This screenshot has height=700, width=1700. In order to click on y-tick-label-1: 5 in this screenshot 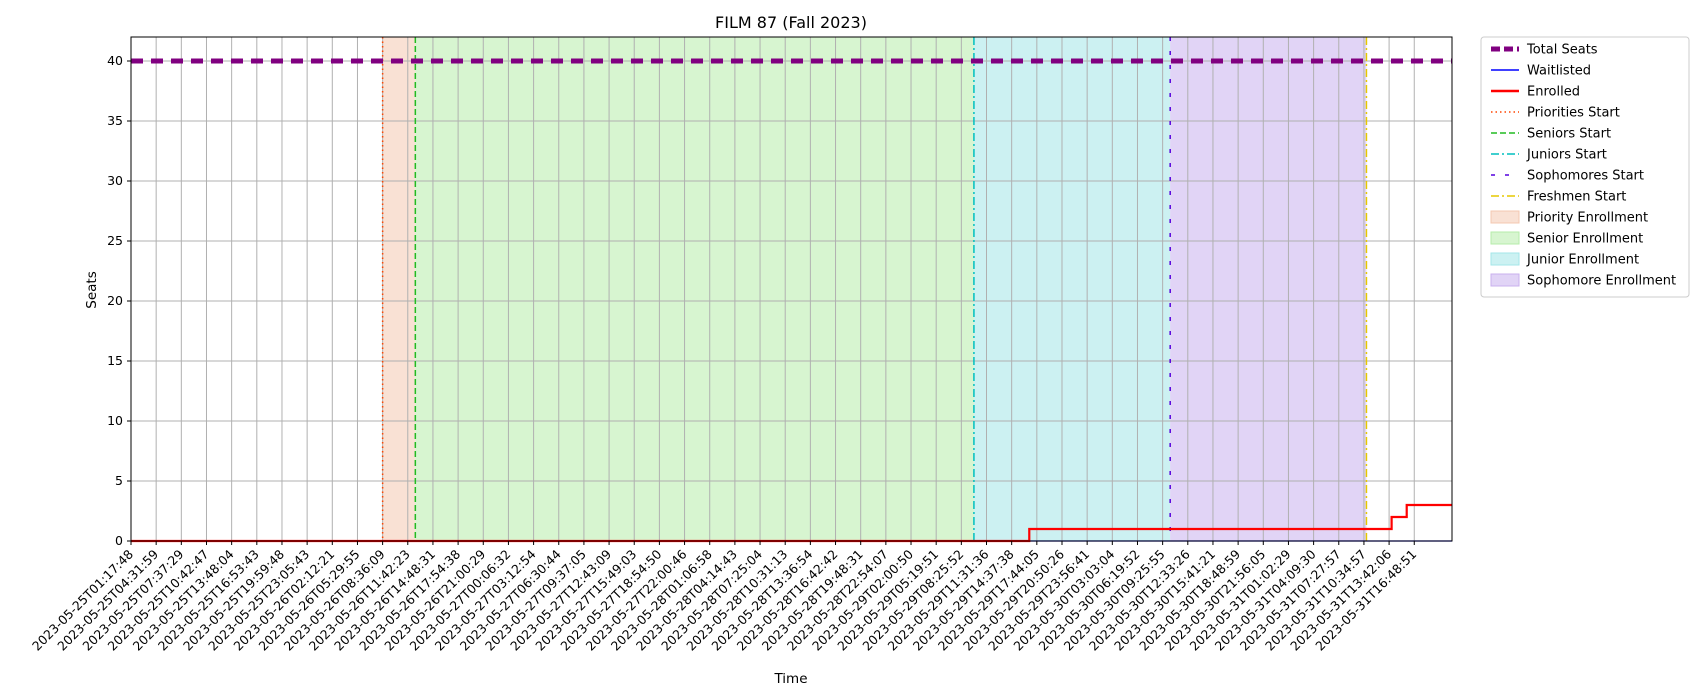, I will do `click(119, 480)`.